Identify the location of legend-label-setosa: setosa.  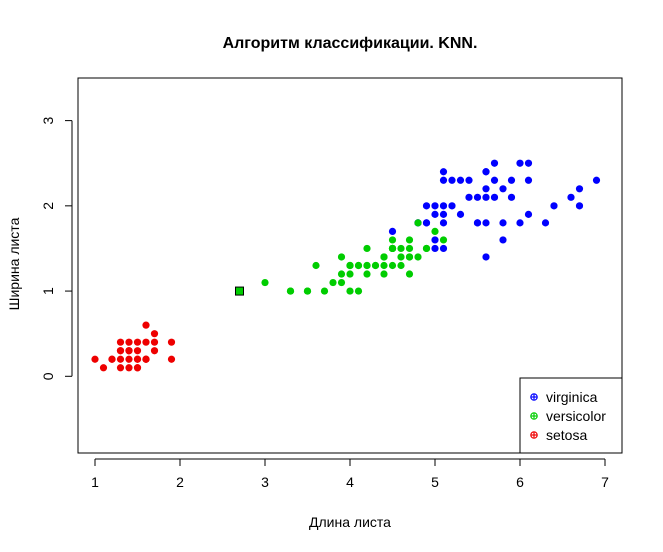
(566, 435).